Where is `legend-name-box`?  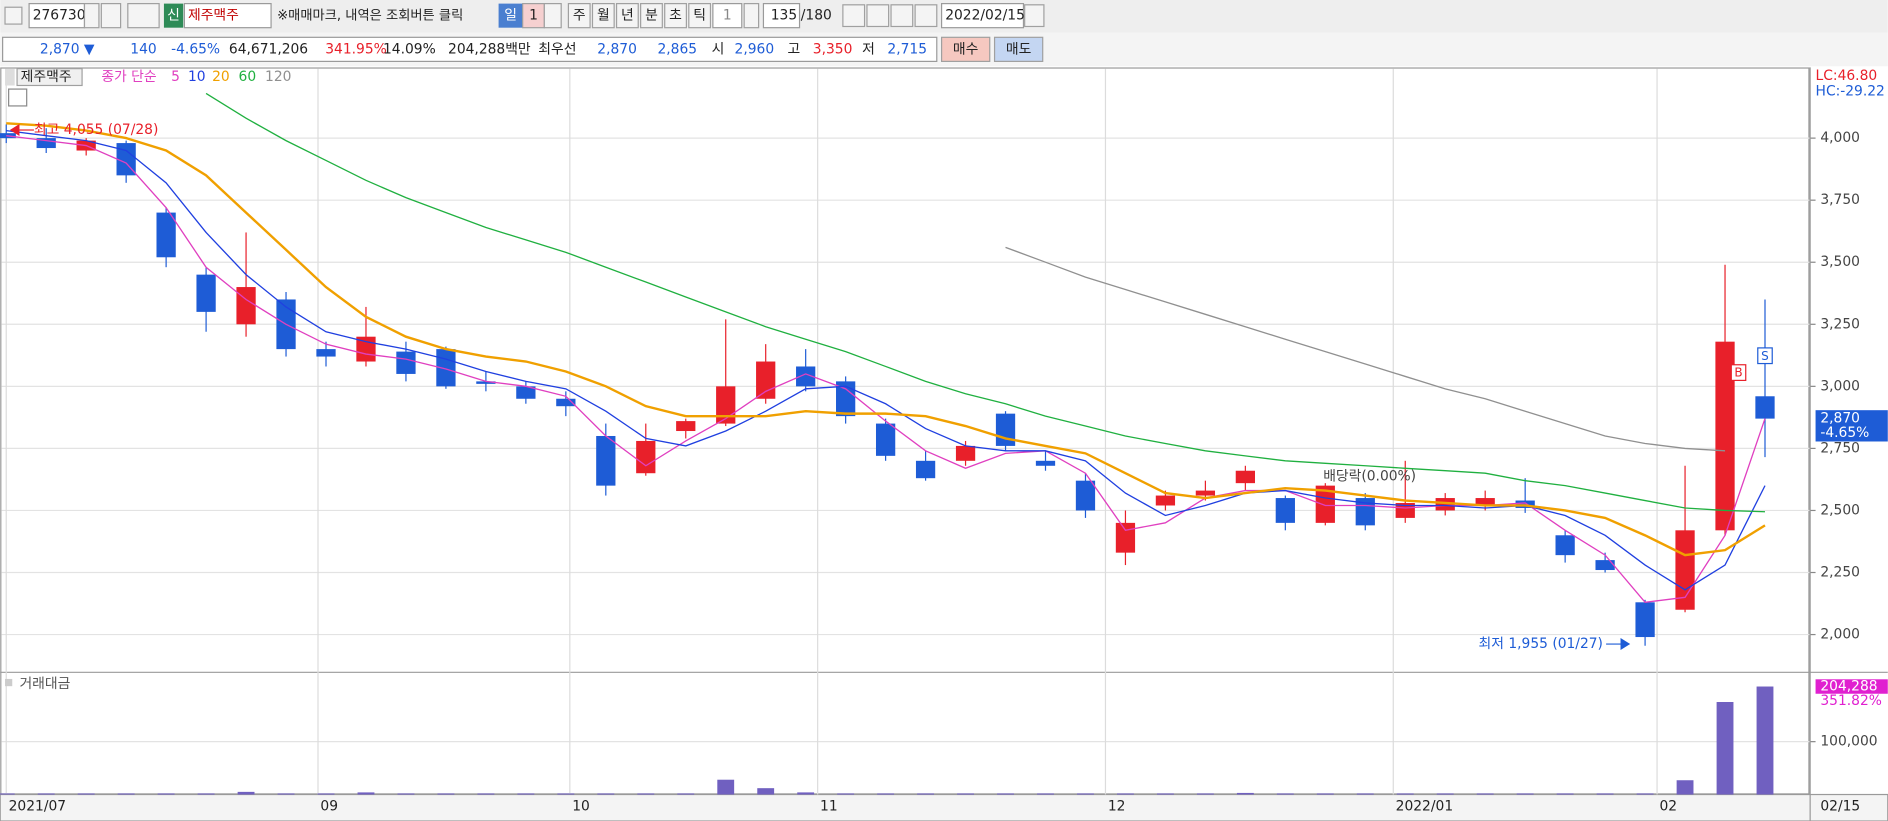
legend-name-box is located at coordinates (49, 77).